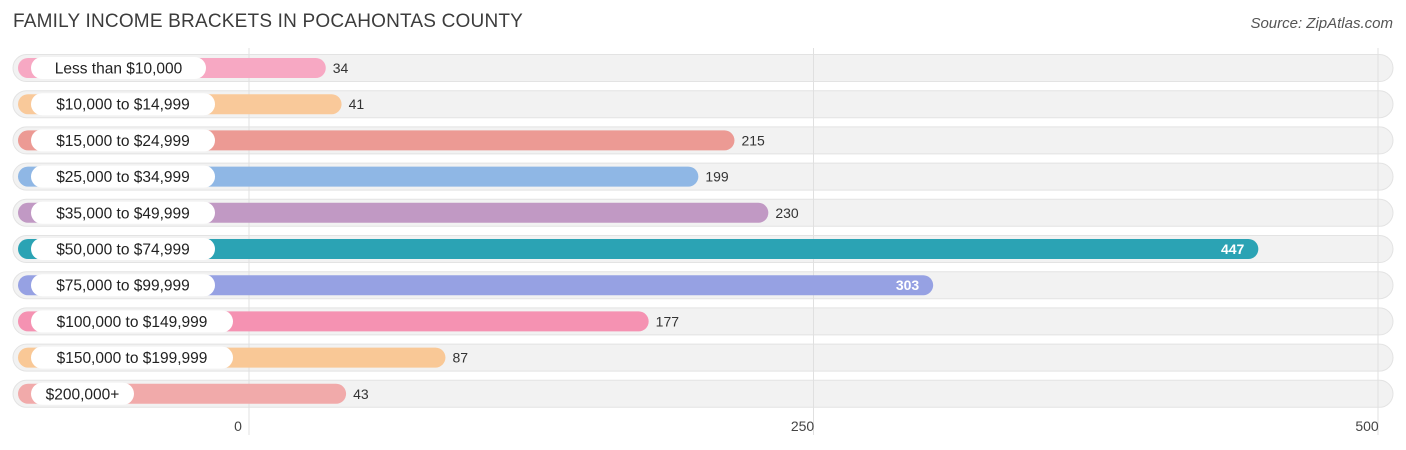 The width and height of the screenshot is (1406, 450). I want to click on value-label: 447, so click(1233, 249).